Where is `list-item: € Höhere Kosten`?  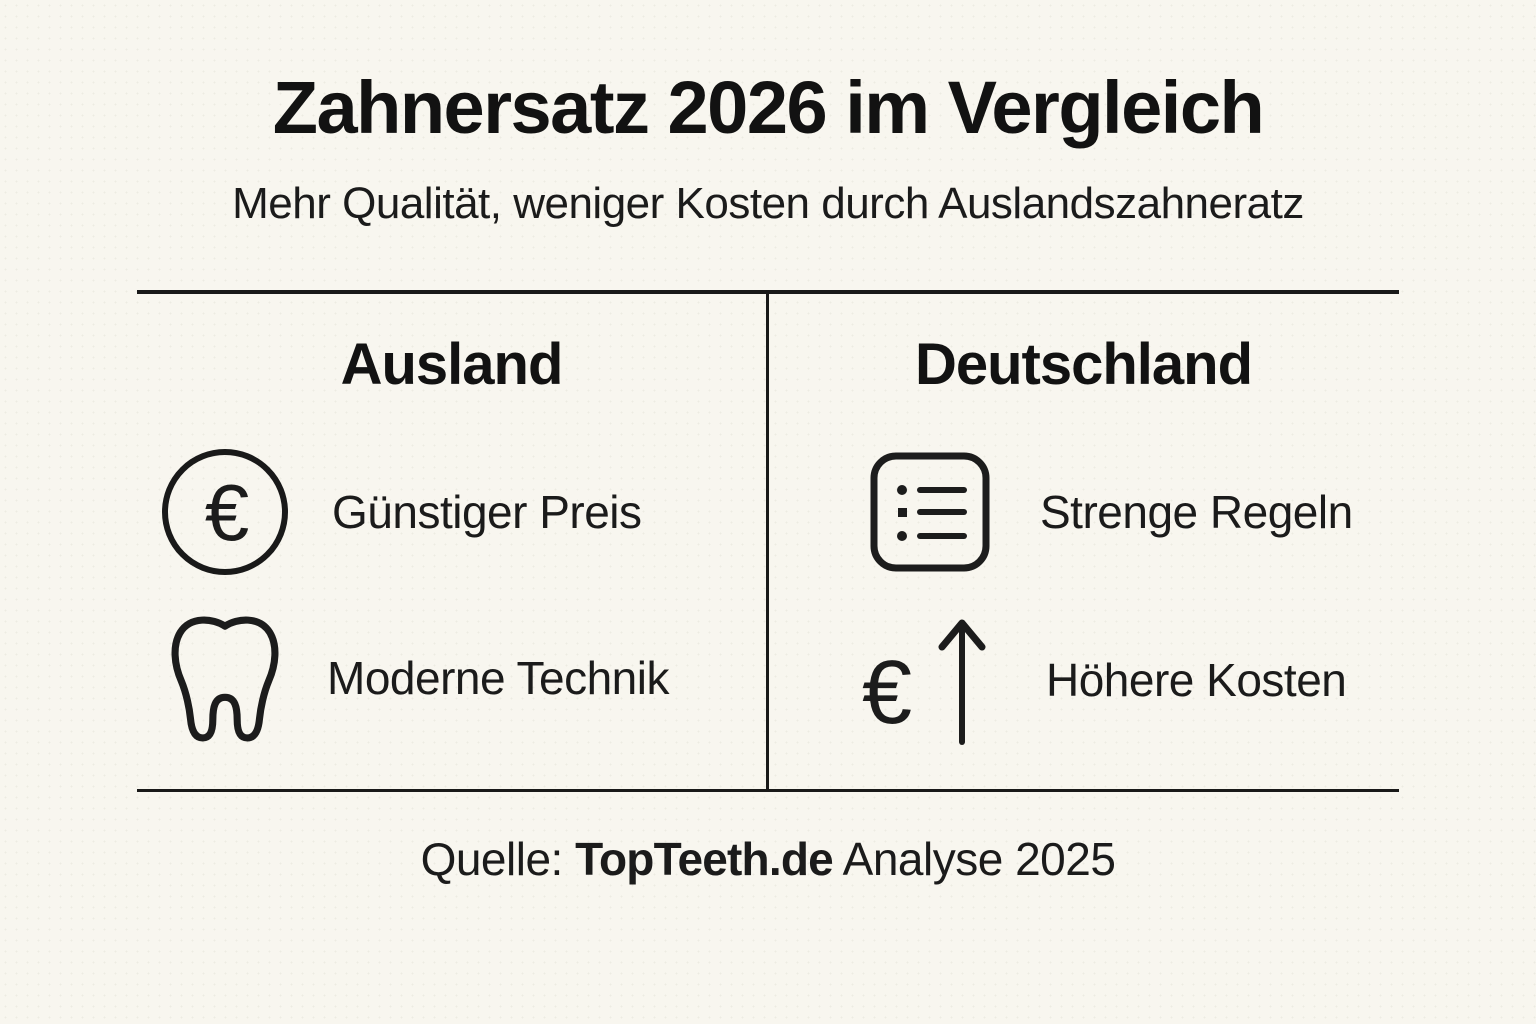
list-item: € Höhere Kosten is located at coordinates (1103, 680).